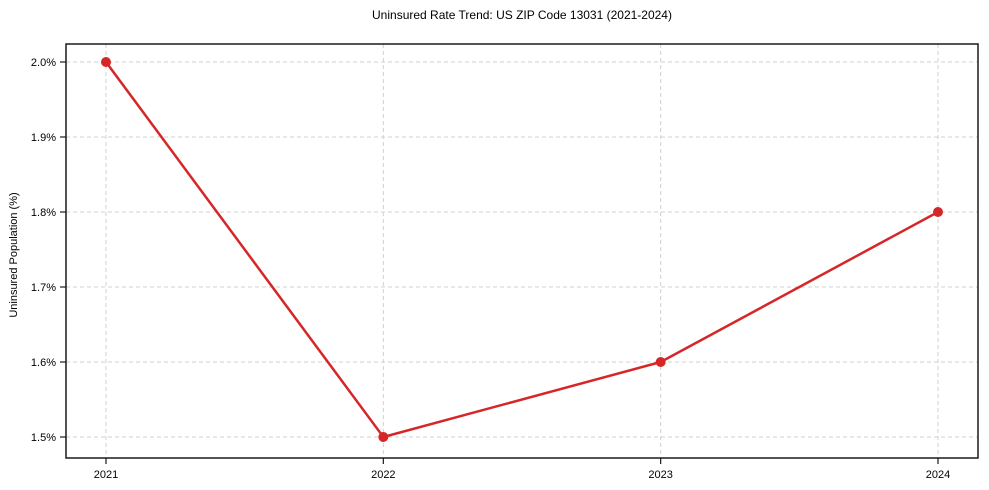  Describe the element at coordinates (383, 475) in the screenshot. I see `x-tick-label: 2022` at that location.